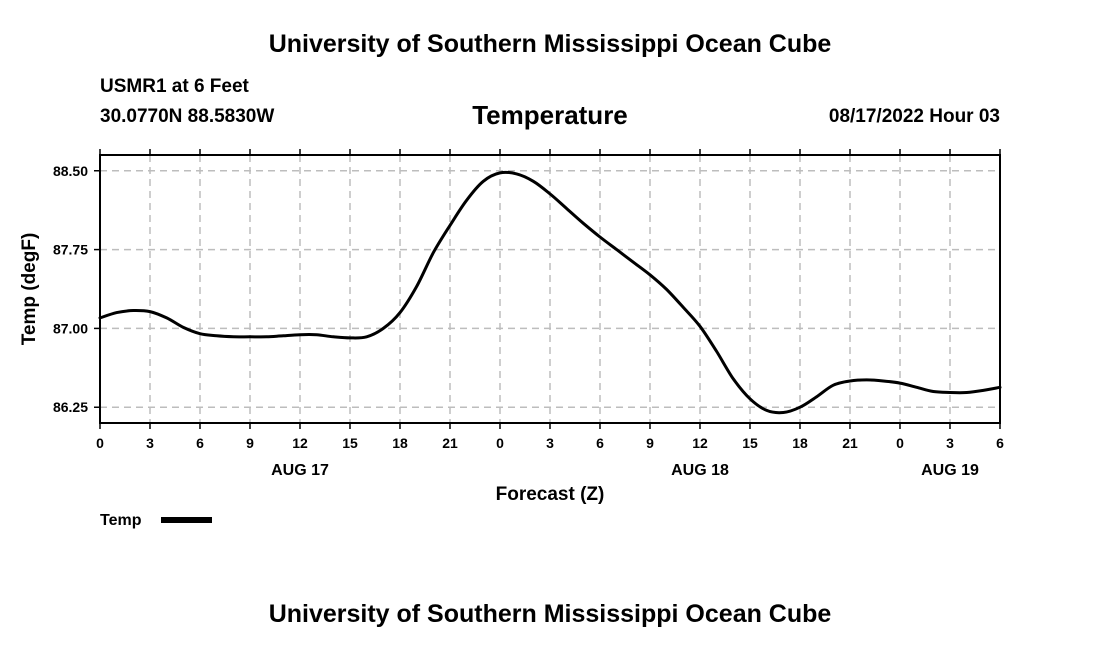 The height and width of the screenshot is (650, 1100). I want to click on chart-title: Temperature, so click(550, 115).